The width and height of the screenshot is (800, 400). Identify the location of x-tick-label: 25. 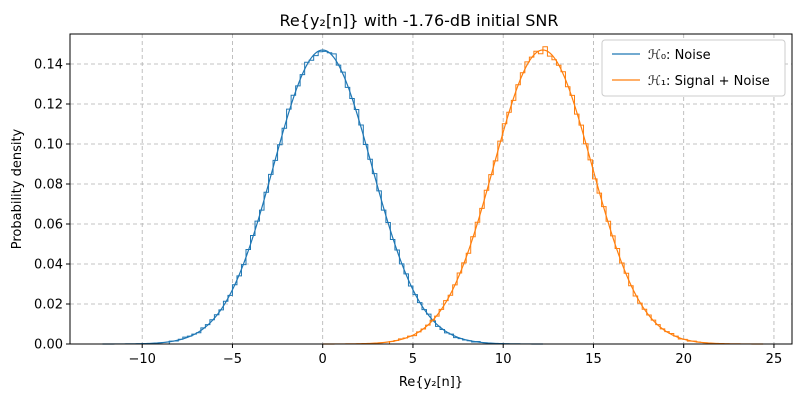
(774, 359).